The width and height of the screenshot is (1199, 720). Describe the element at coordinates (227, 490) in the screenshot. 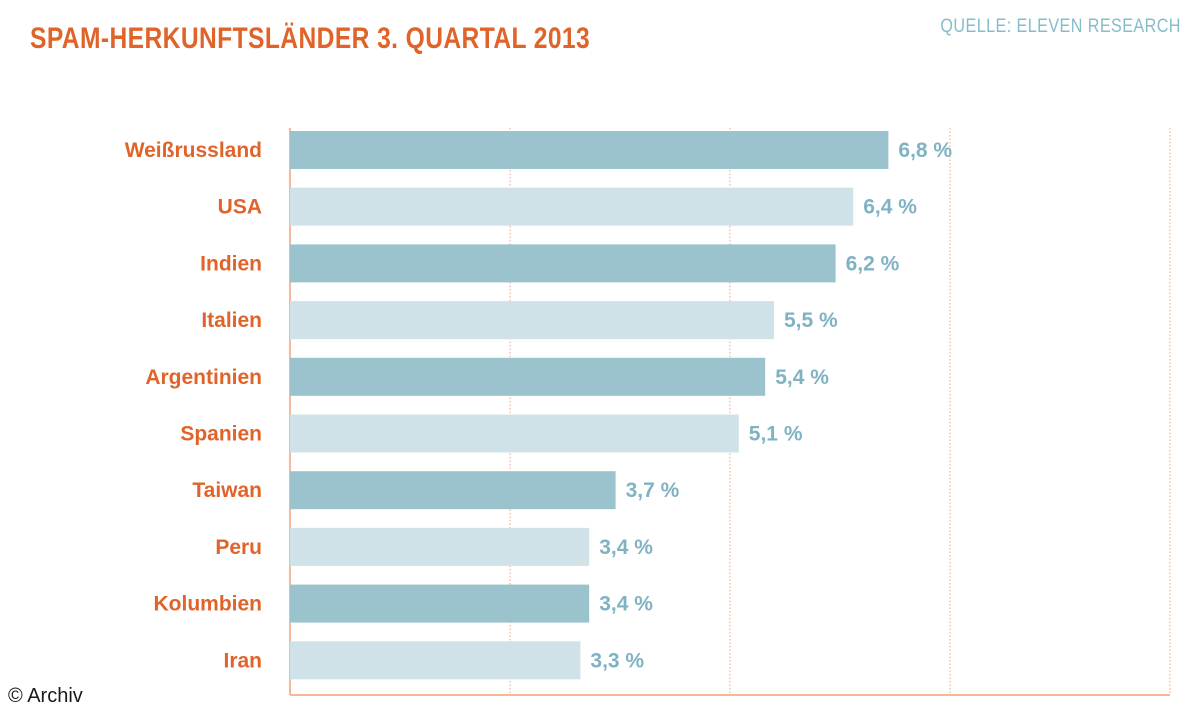

I see `category-label-7: Taiwan` at that location.